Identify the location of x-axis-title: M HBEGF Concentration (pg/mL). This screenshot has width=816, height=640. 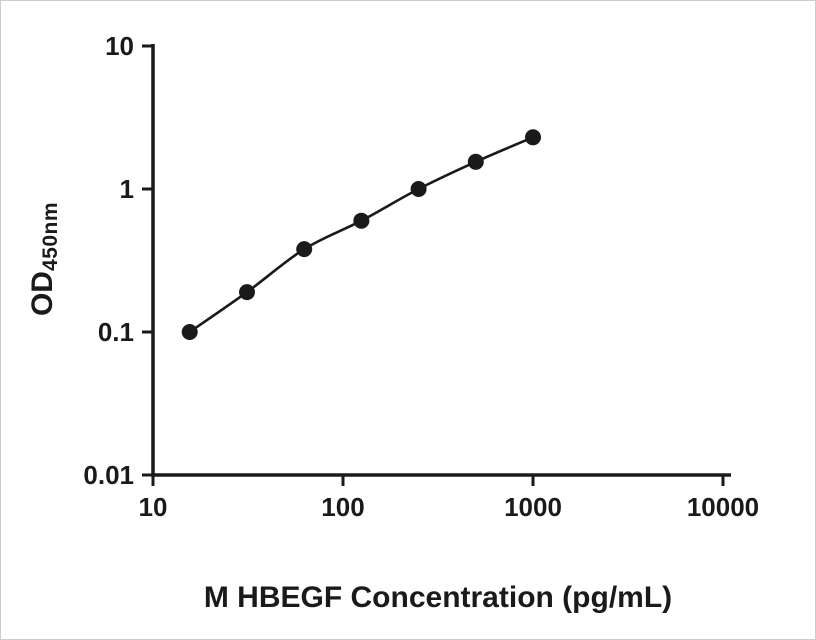
(438, 597).